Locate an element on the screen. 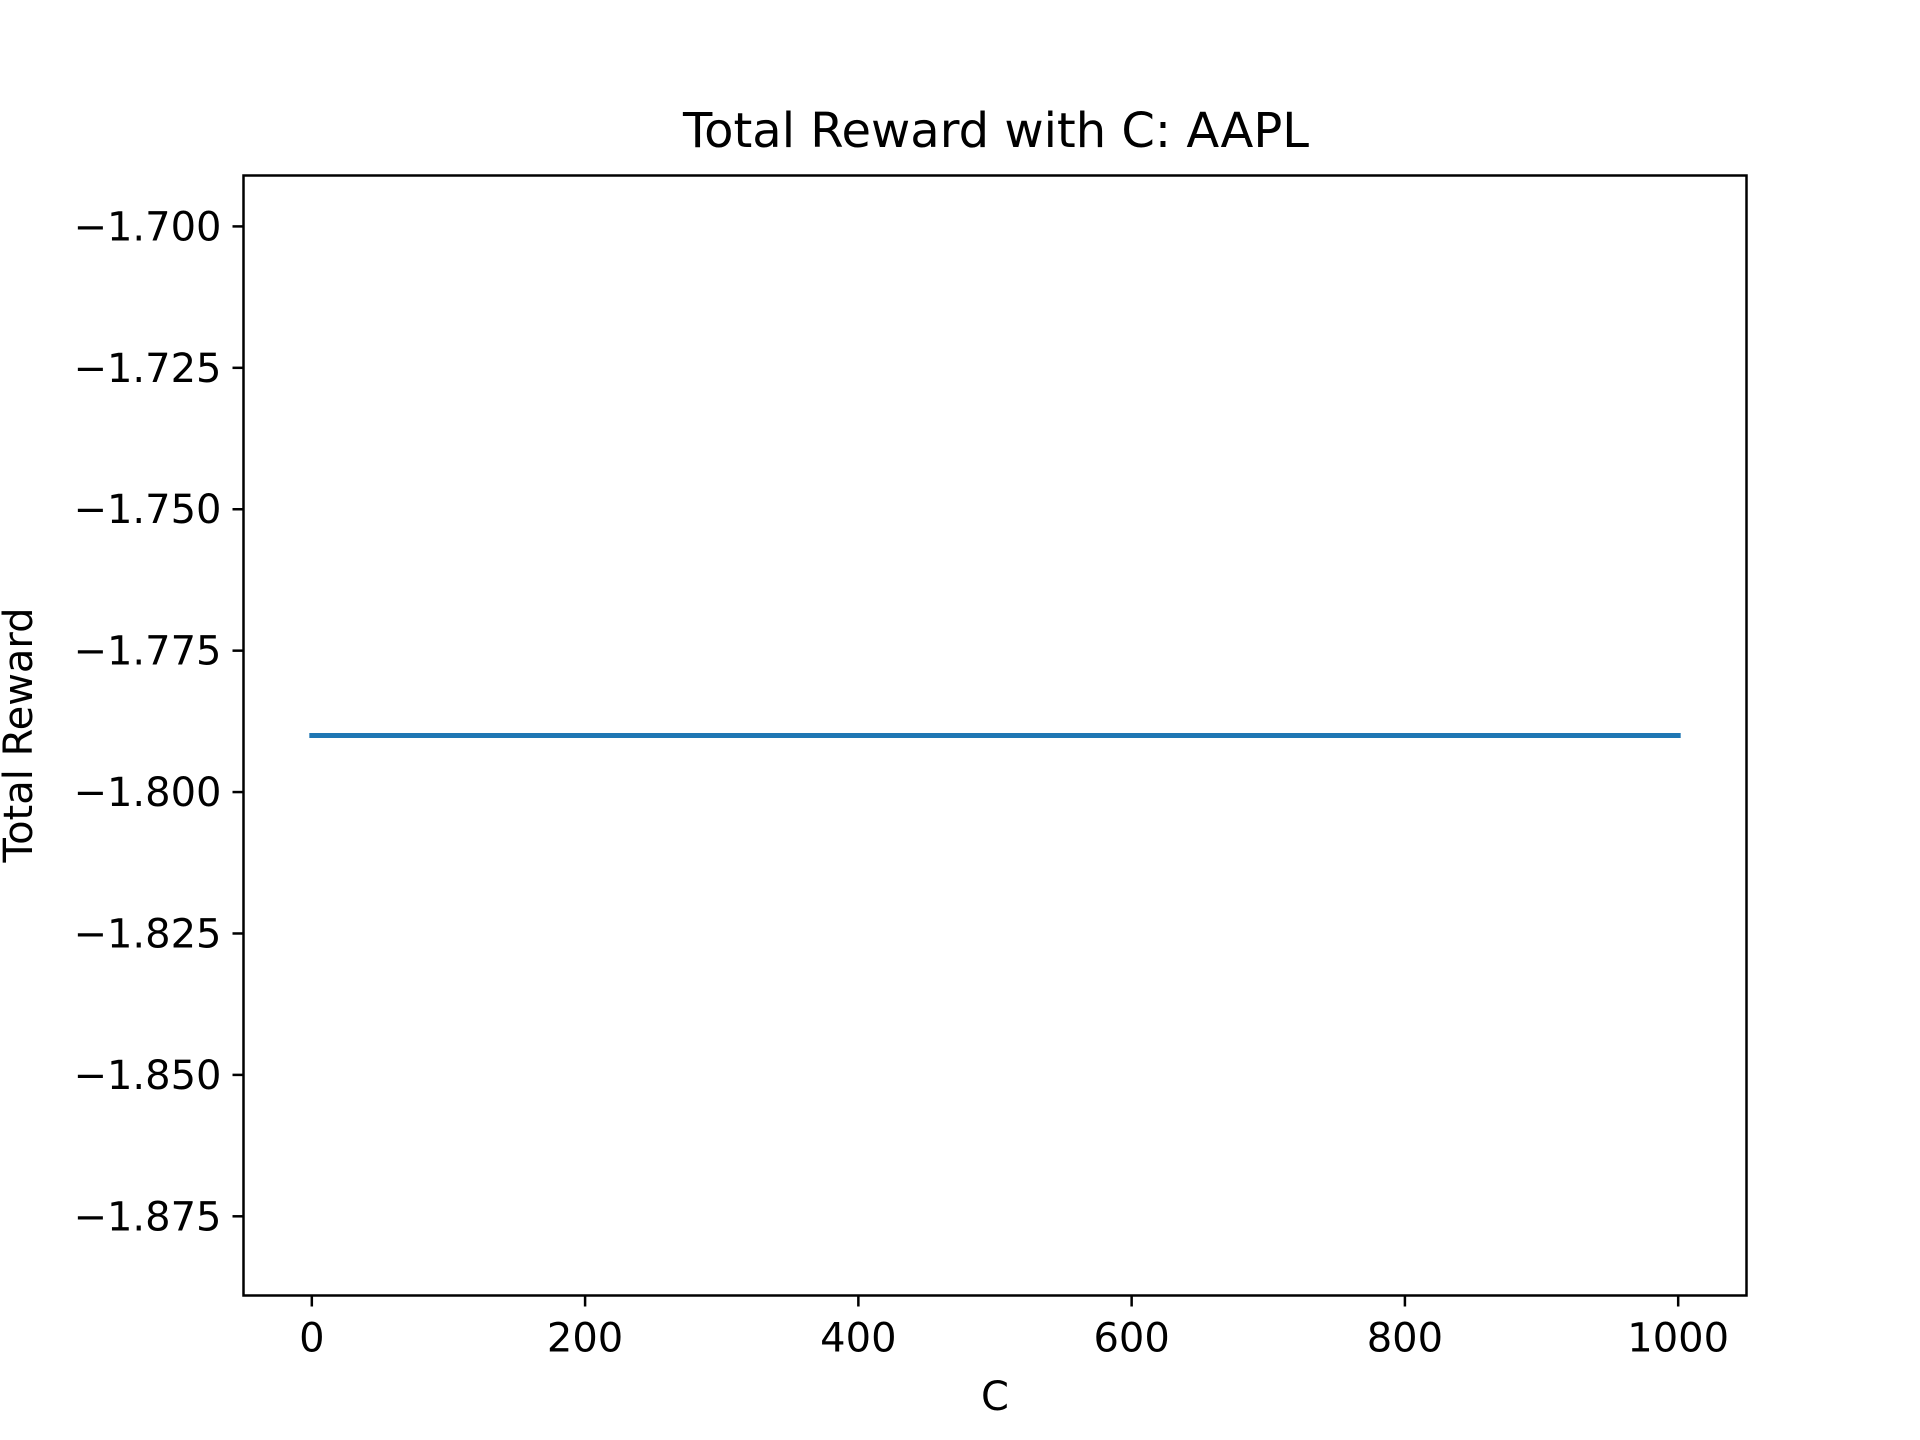 The height and width of the screenshot is (1440, 1920). x-tick-label: 800 is located at coordinates (1405, 1339).